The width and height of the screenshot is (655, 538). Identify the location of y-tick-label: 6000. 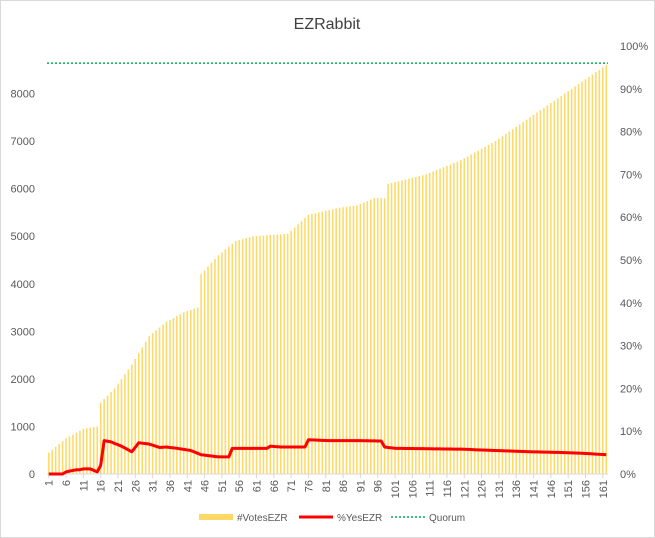
(23, 190).